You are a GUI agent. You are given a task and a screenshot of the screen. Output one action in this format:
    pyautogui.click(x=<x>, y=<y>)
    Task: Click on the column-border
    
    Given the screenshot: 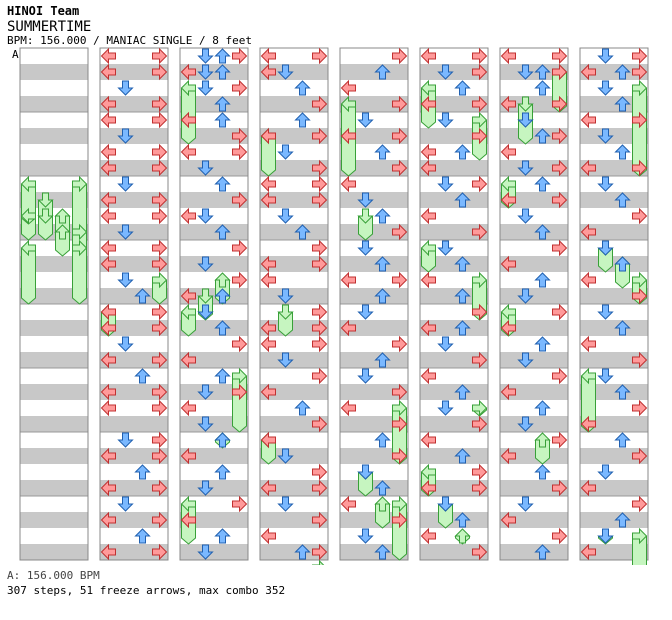 What is the action you would take?
    pyautogui.click(x=214, y=304)
    